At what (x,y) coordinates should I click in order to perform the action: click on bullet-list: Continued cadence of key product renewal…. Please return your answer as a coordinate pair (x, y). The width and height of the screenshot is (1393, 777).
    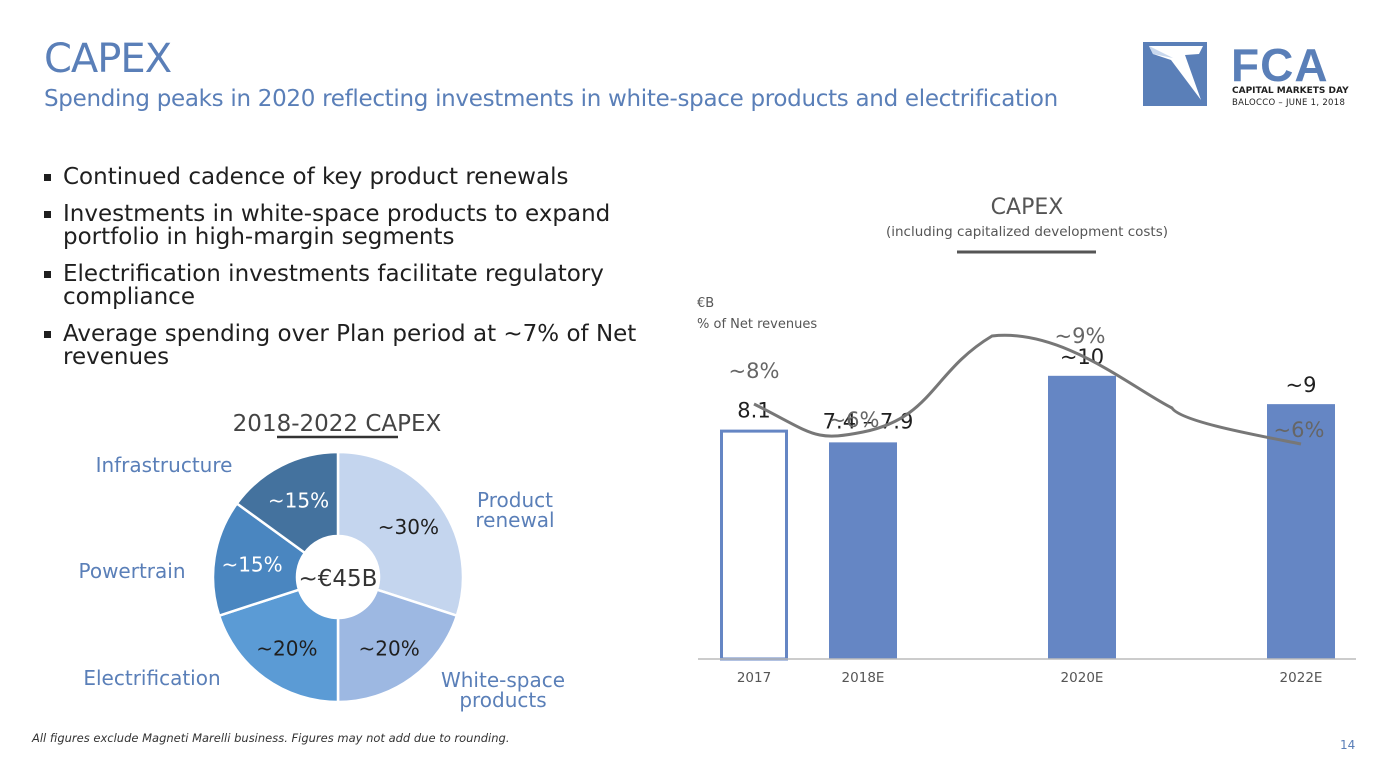
    Looking at the image, I should click on (349, 274).